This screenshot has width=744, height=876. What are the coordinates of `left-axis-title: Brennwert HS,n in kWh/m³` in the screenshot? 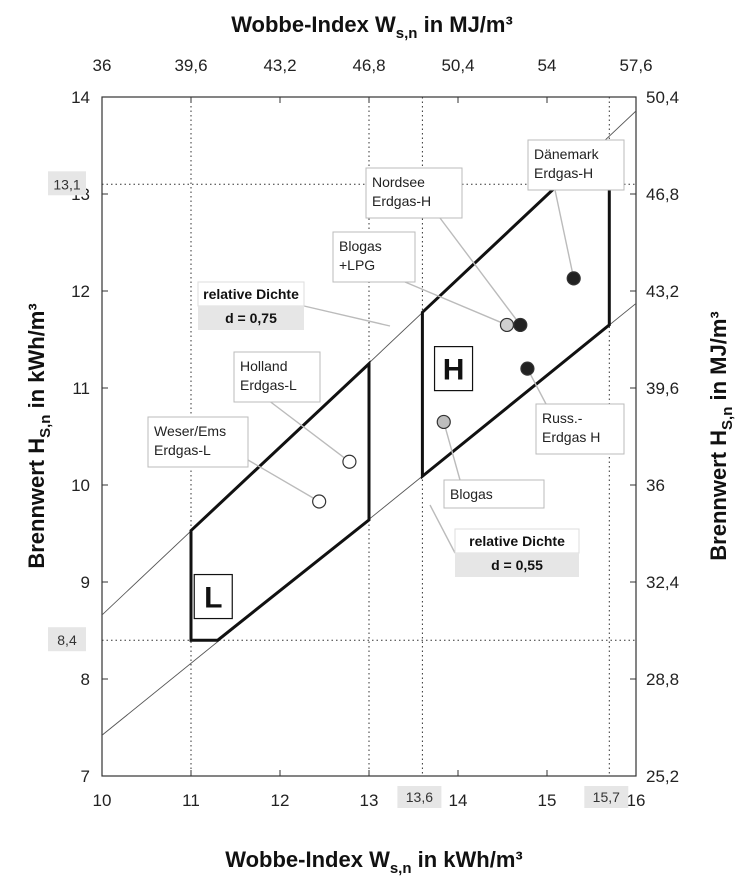 It's located at (39, 435).